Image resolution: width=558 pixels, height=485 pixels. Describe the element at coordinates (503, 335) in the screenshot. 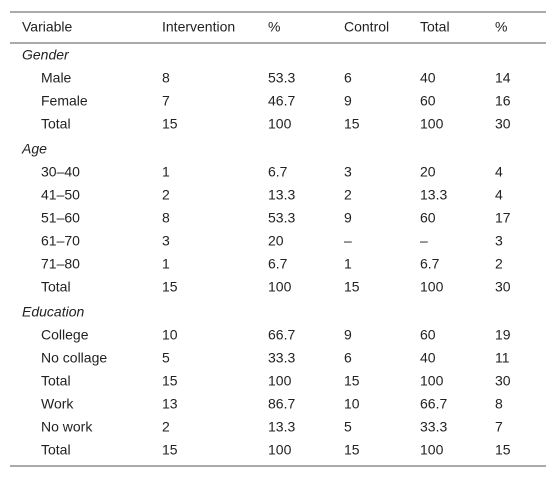

I see `cell: 19` at that location.